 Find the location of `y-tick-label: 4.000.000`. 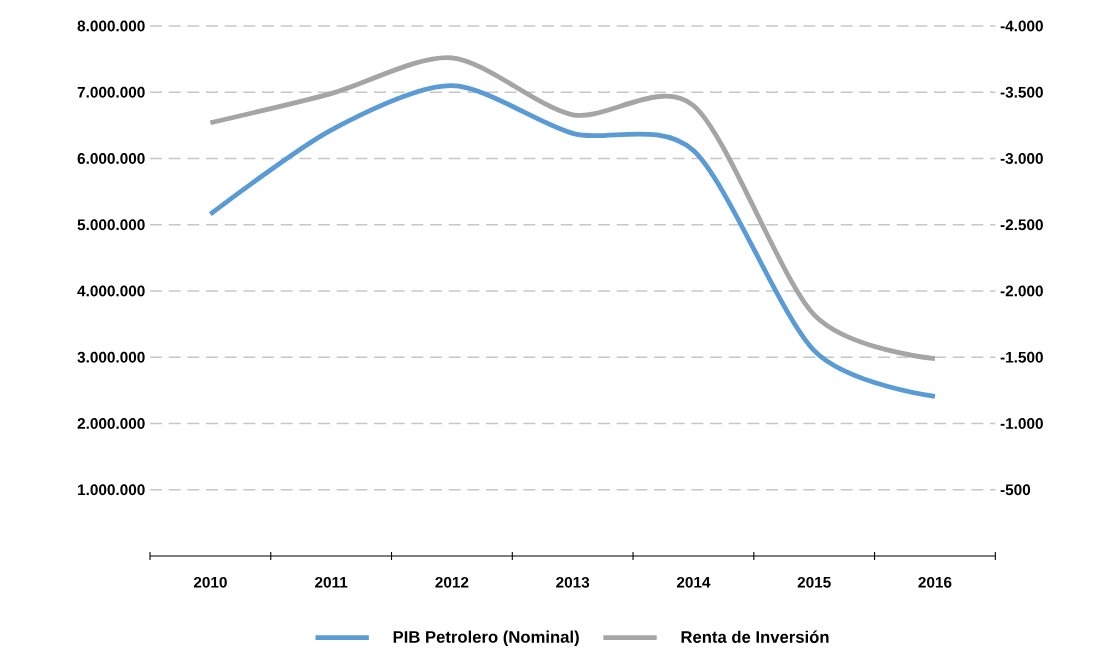

y-tick-label: 4.000.000 is located at coordinates (111, 291).